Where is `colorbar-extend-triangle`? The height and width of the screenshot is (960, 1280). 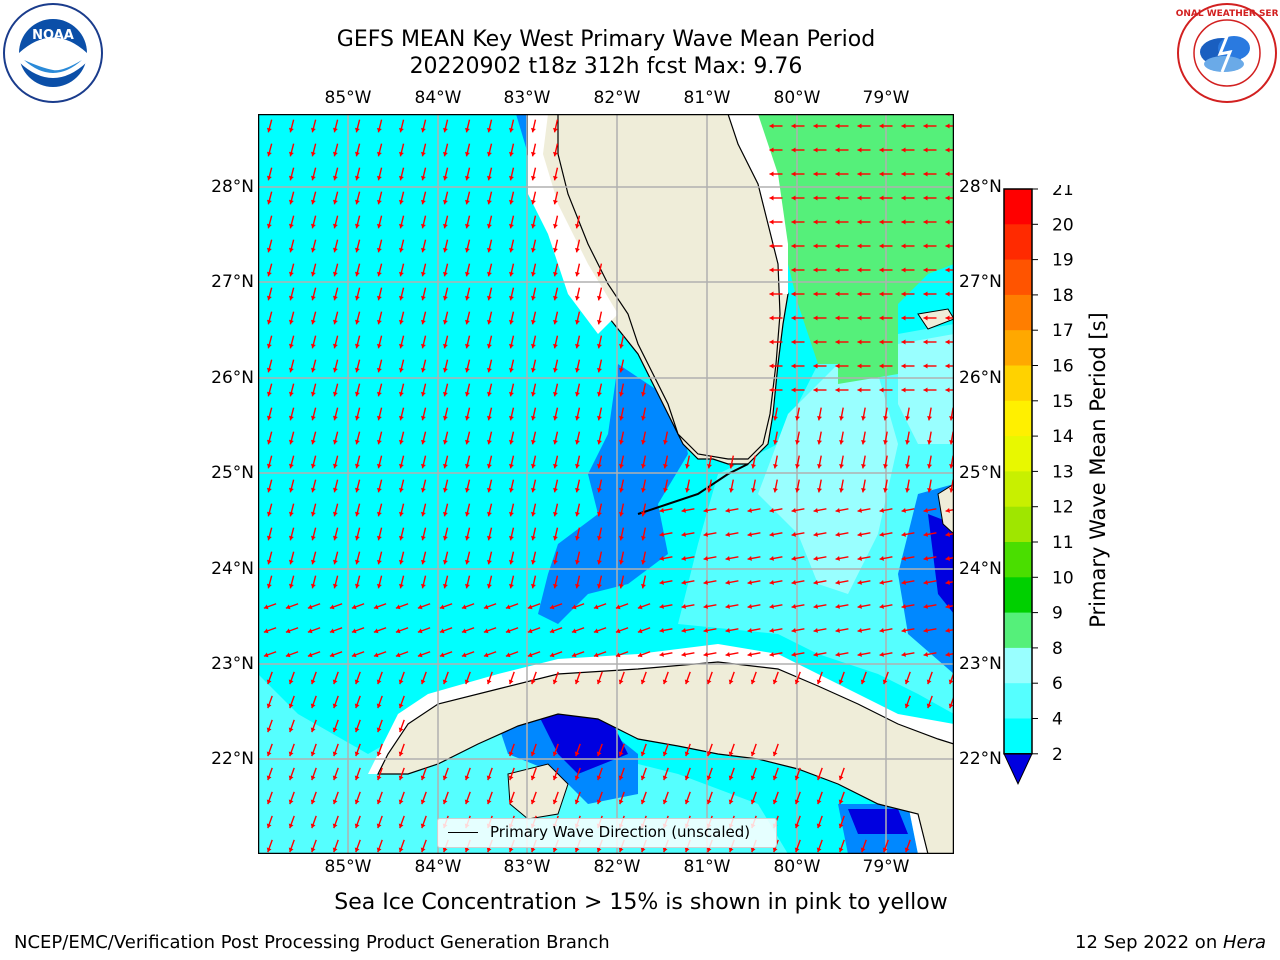 colorbar-extend-triangle is located at coordinates (1018, 769).